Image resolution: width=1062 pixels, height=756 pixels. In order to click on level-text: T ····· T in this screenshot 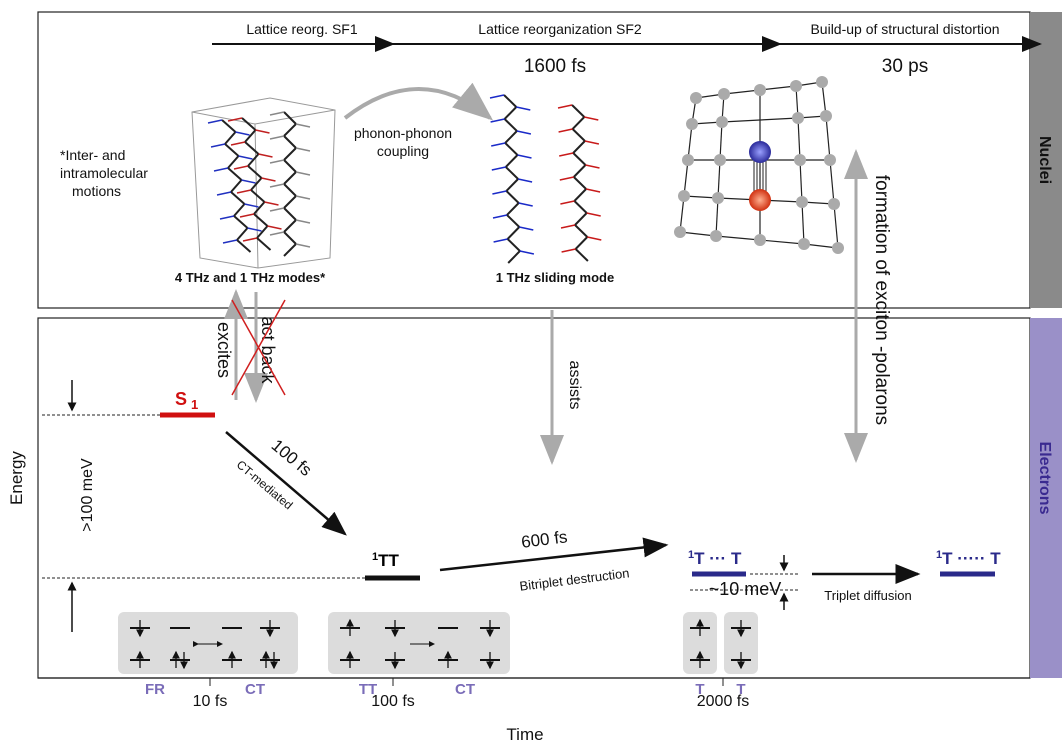, I will do `click(971, 558)`.